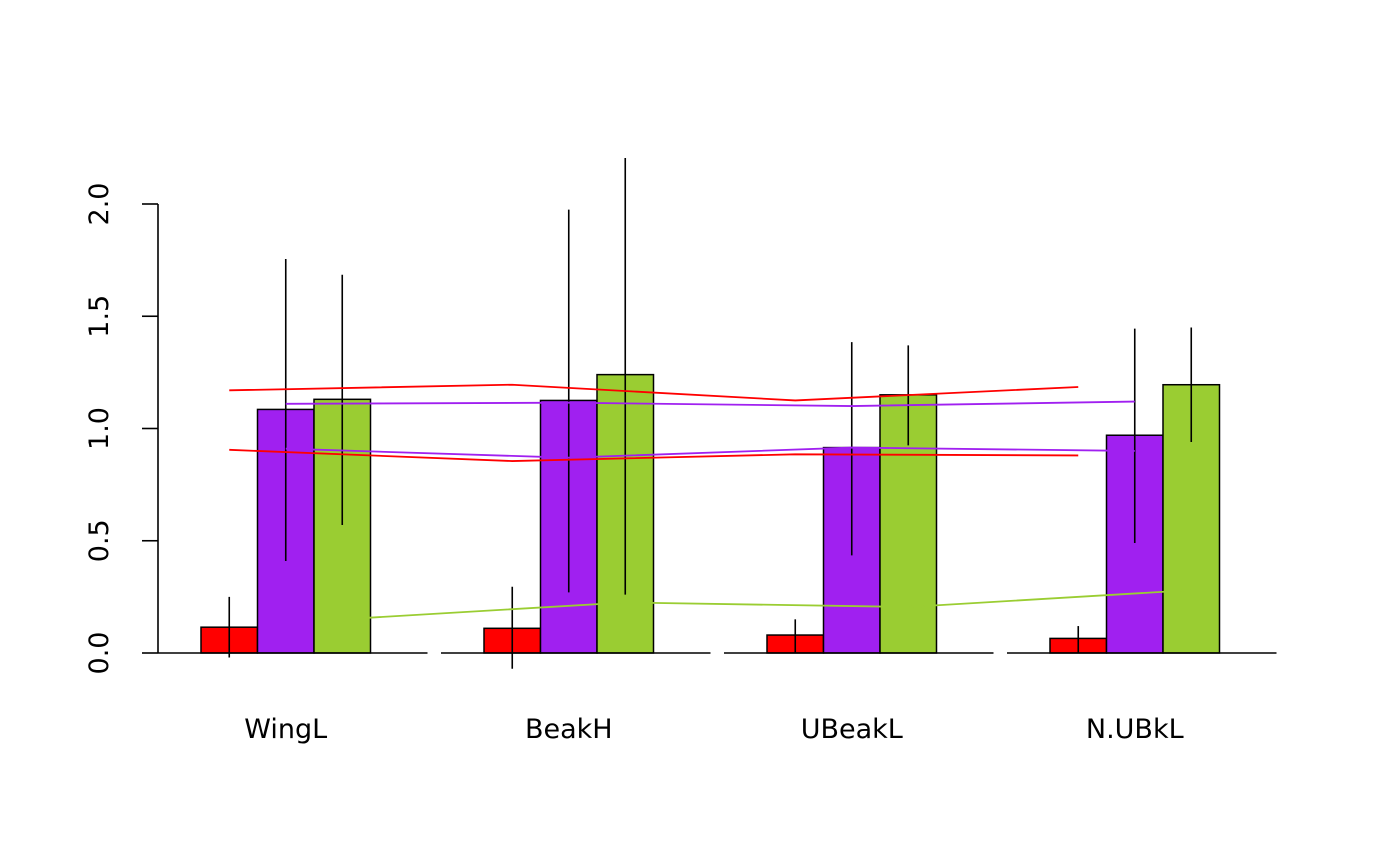 This screenshot has width=1400, height=866. Describe the element at coordinates (99, 316) in the screenshot. I see `y-tick-label: 1.5` at that location.